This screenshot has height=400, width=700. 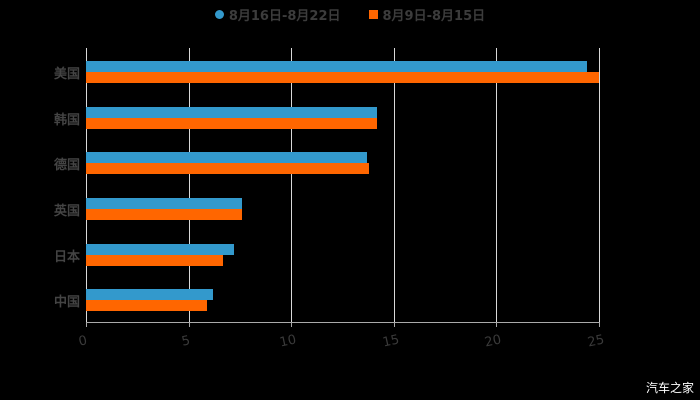 I want to click on legend-item-series-2: 8月9日-8月15日, so click(x=427, y=14).